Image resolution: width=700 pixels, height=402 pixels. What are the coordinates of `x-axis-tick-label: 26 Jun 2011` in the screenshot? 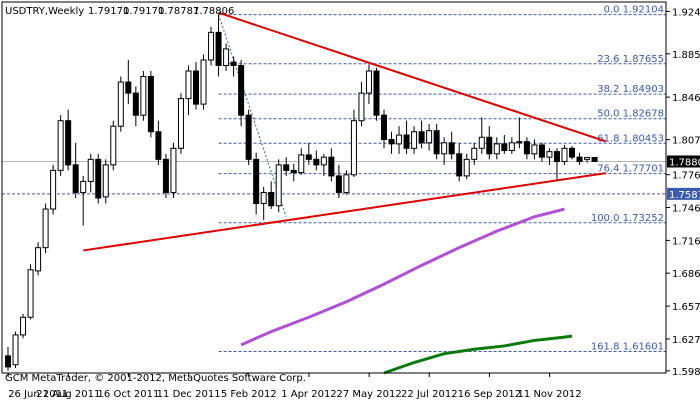 It's located at (38, 394).